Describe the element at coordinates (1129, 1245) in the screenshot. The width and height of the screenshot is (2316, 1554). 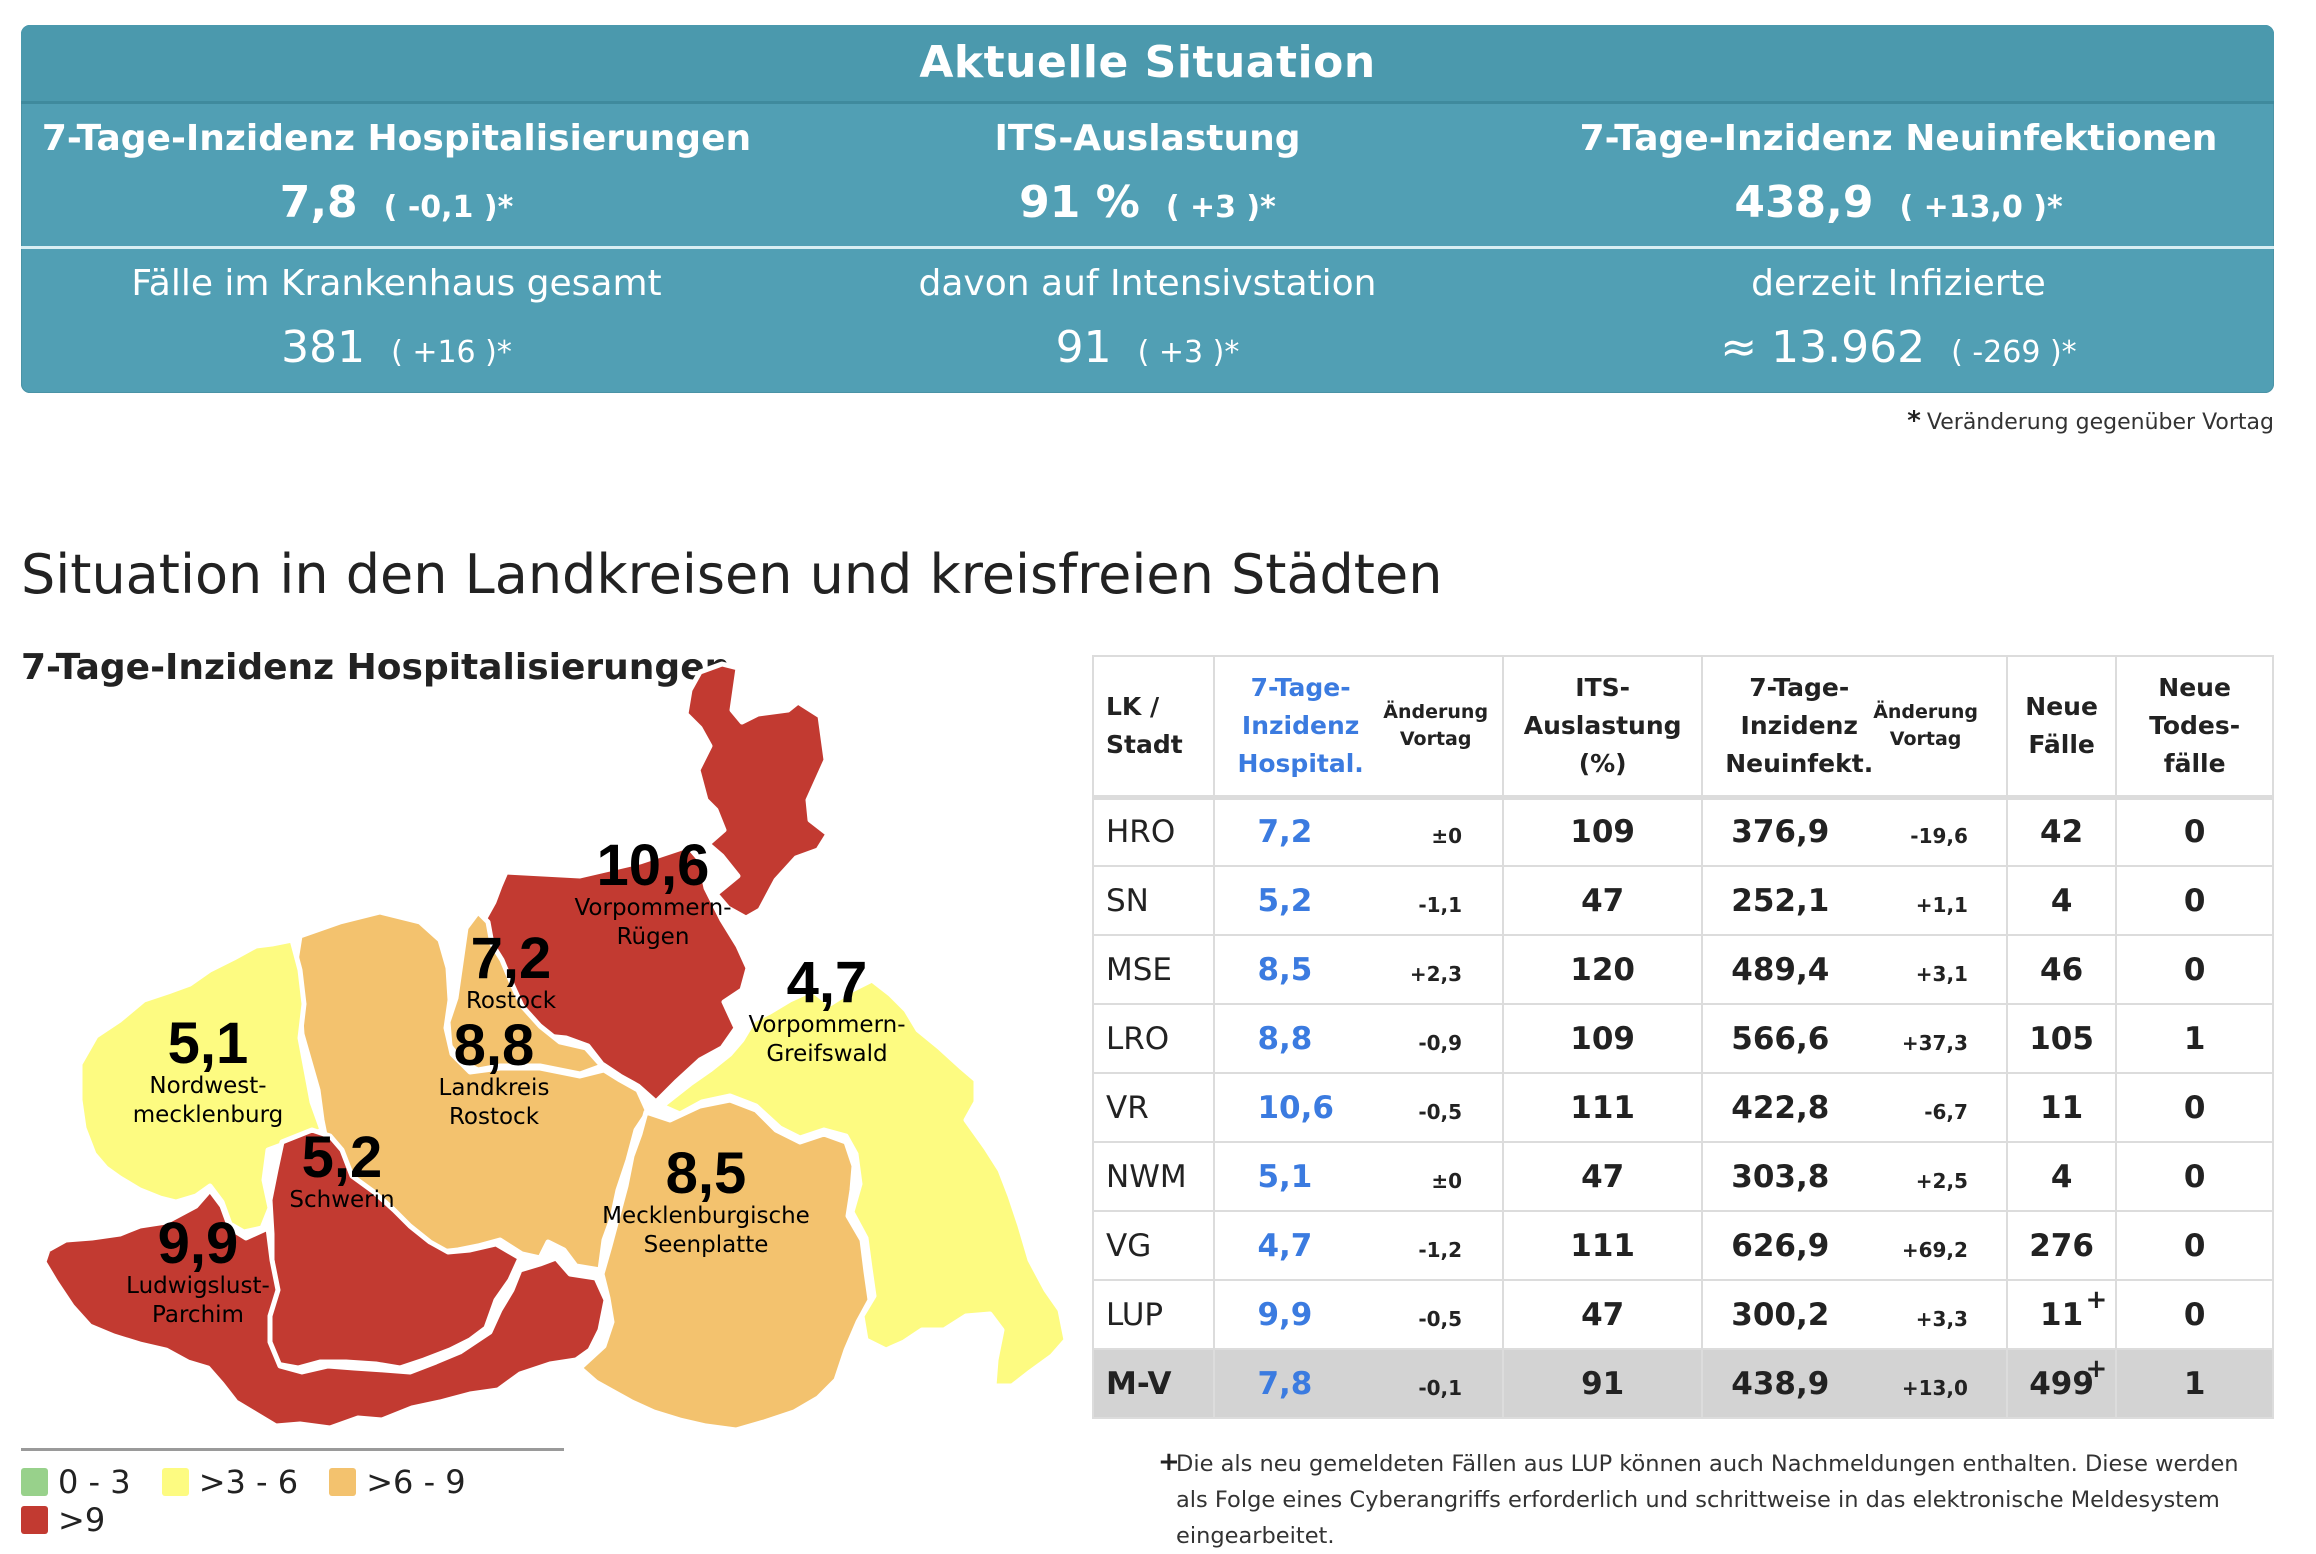
I see `district-code: VG` at that location.